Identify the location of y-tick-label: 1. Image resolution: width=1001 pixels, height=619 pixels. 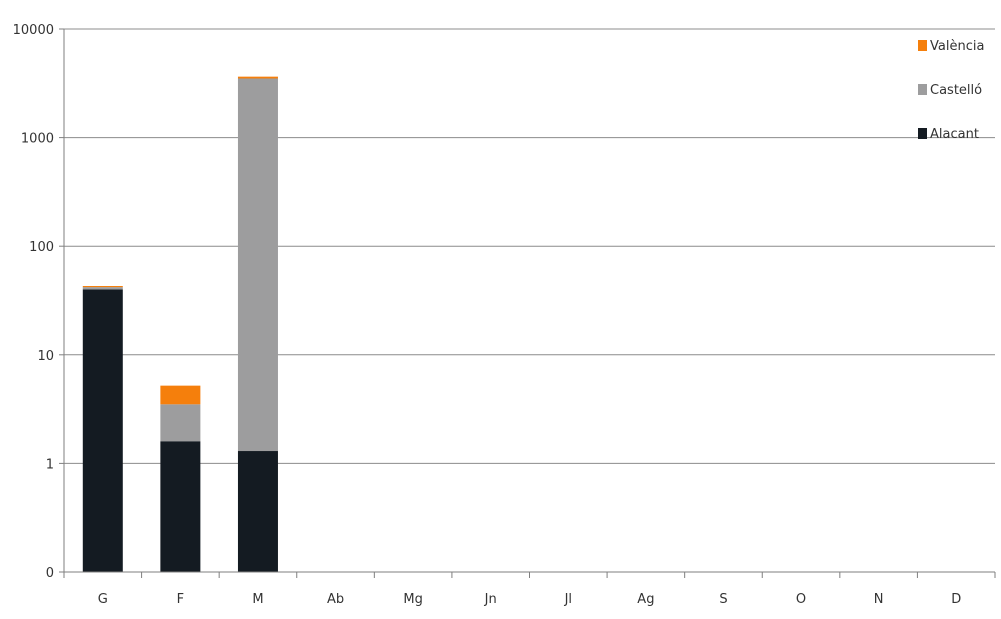
(50, 464).